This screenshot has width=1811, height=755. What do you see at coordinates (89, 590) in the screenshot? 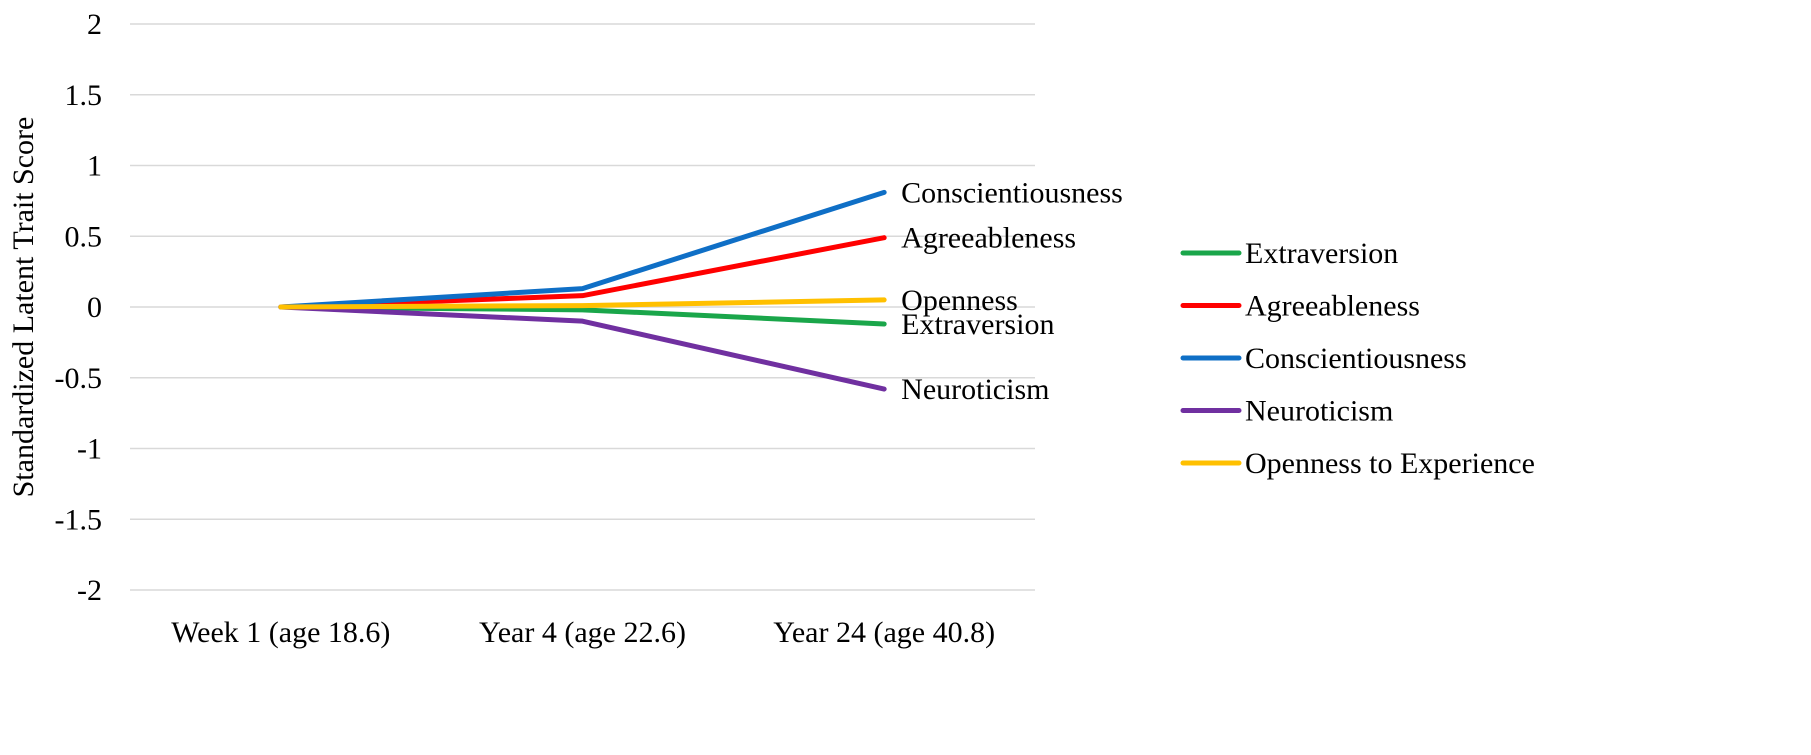
I see `y-tick-label: -2` at bounding box center [89, 590].